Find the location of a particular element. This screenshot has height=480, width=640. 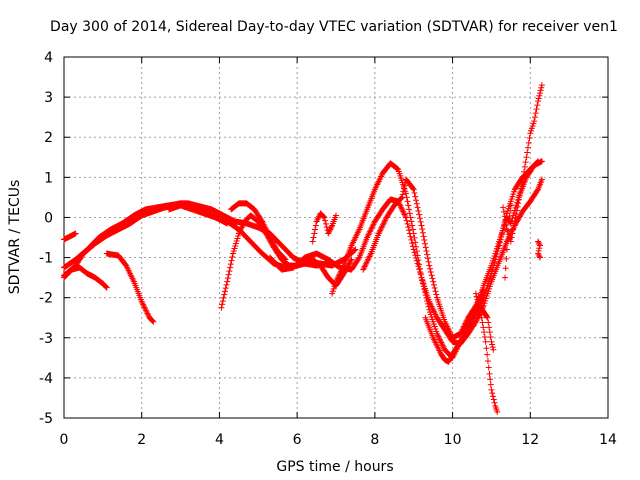

y-tick-label: -4 is located at coordinates (46, 379).